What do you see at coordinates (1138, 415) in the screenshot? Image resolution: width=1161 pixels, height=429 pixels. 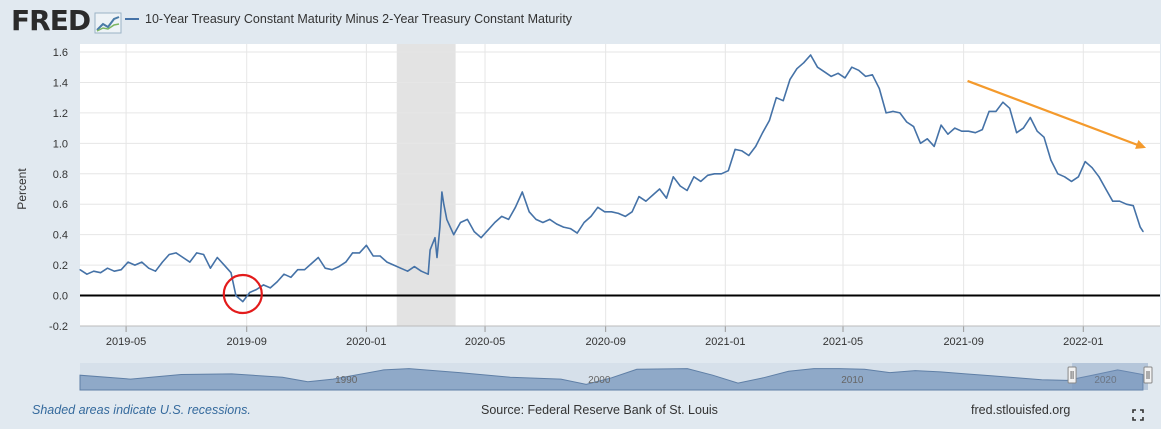 I see `fullscreen-icon` at bounding box center [1138, 415].